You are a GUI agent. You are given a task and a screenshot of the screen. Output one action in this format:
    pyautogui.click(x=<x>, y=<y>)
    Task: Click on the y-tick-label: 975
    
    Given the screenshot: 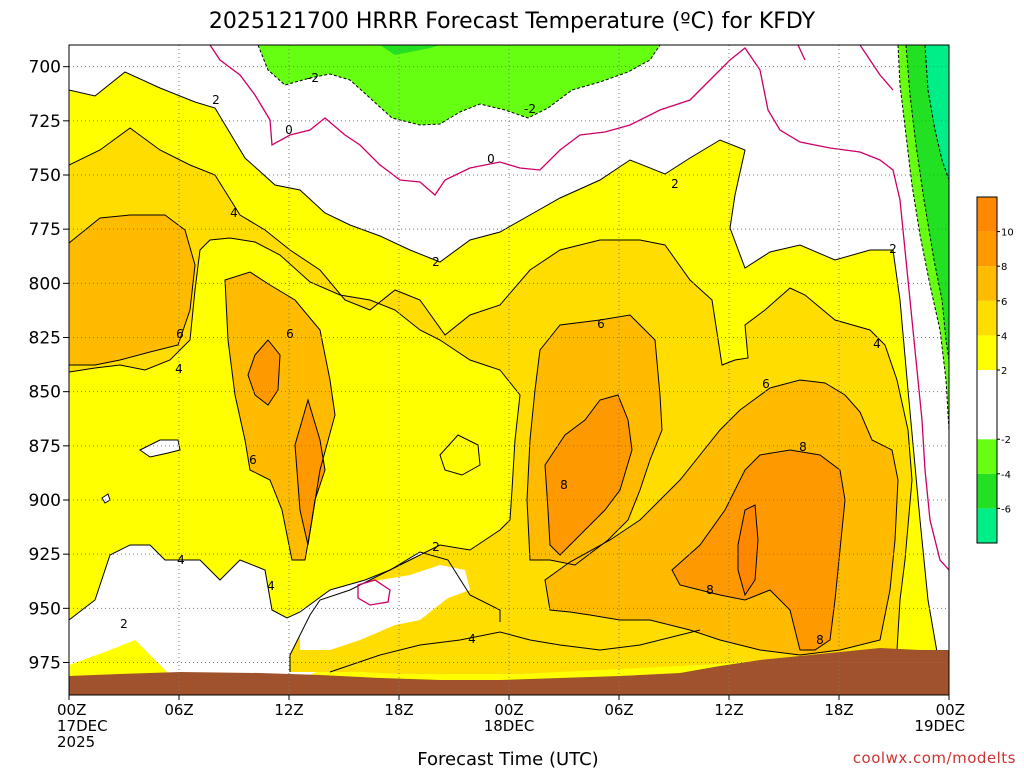 What is the action you would take?
    pyautogui.click(x=45, y=664)
    